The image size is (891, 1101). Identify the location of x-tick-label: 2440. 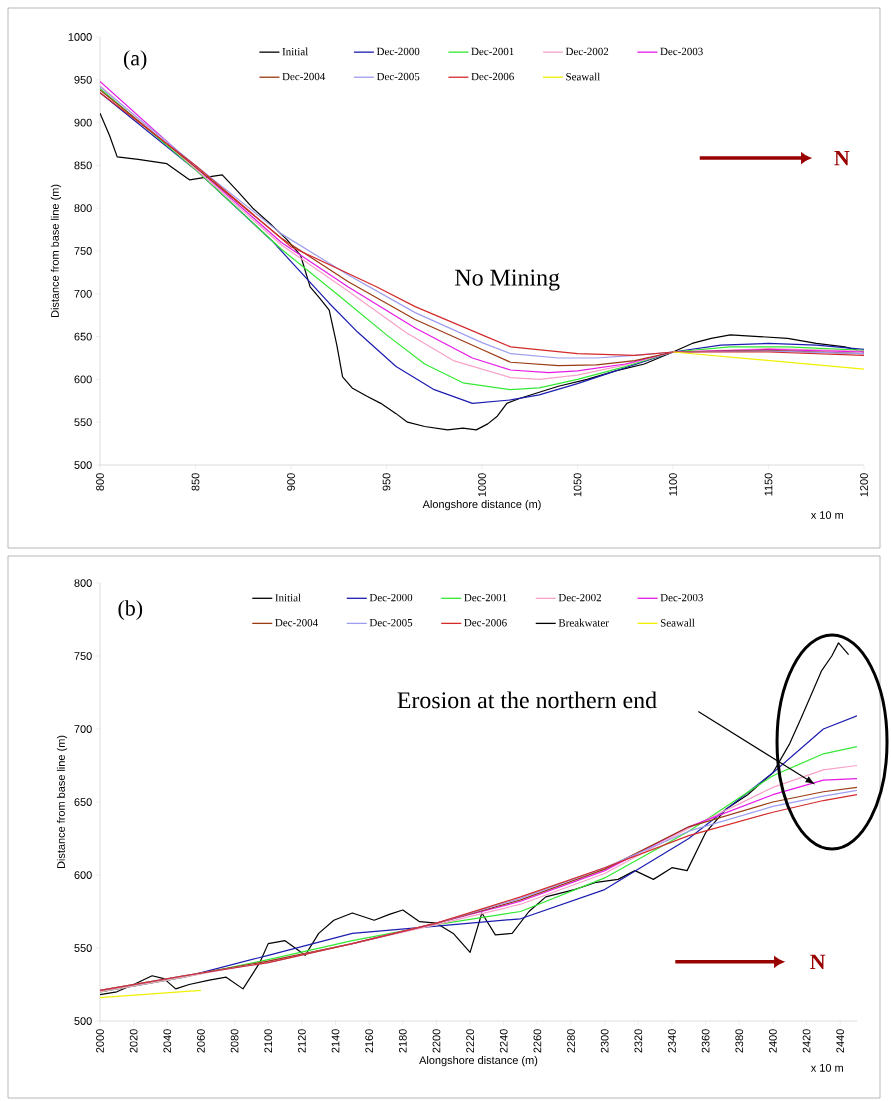
(840, 1041).